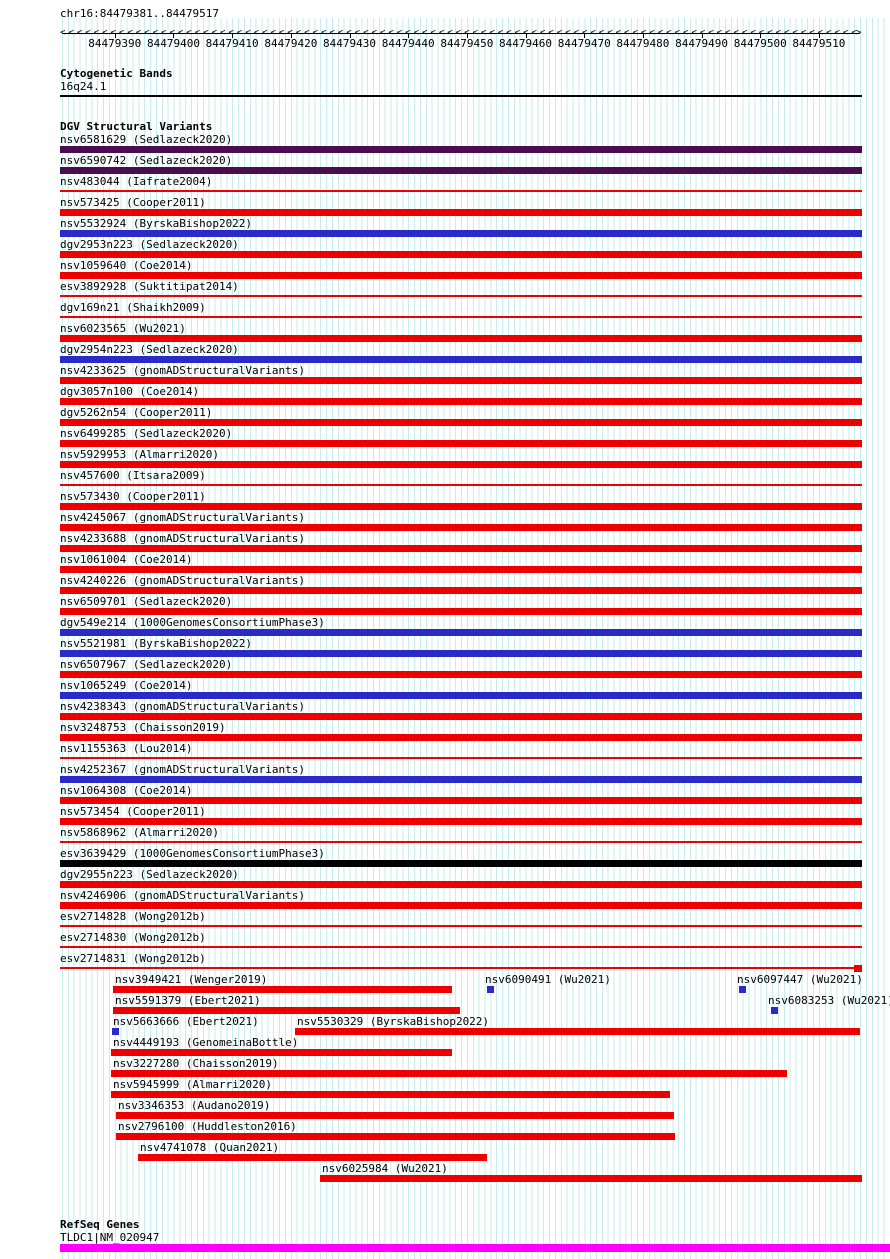 The width and height of the screenshot is (890, 1259). What do you see at coordinates (186, 1021) in the screenshot?
I see `variant-label: nsv5663666 (Ebert2021)` at bounding box center [186, 1021].